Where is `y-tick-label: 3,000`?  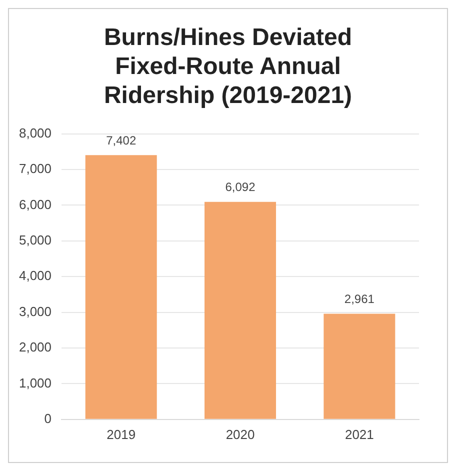
y-tick-label: 3,000 is located at coordinates (35, 311).